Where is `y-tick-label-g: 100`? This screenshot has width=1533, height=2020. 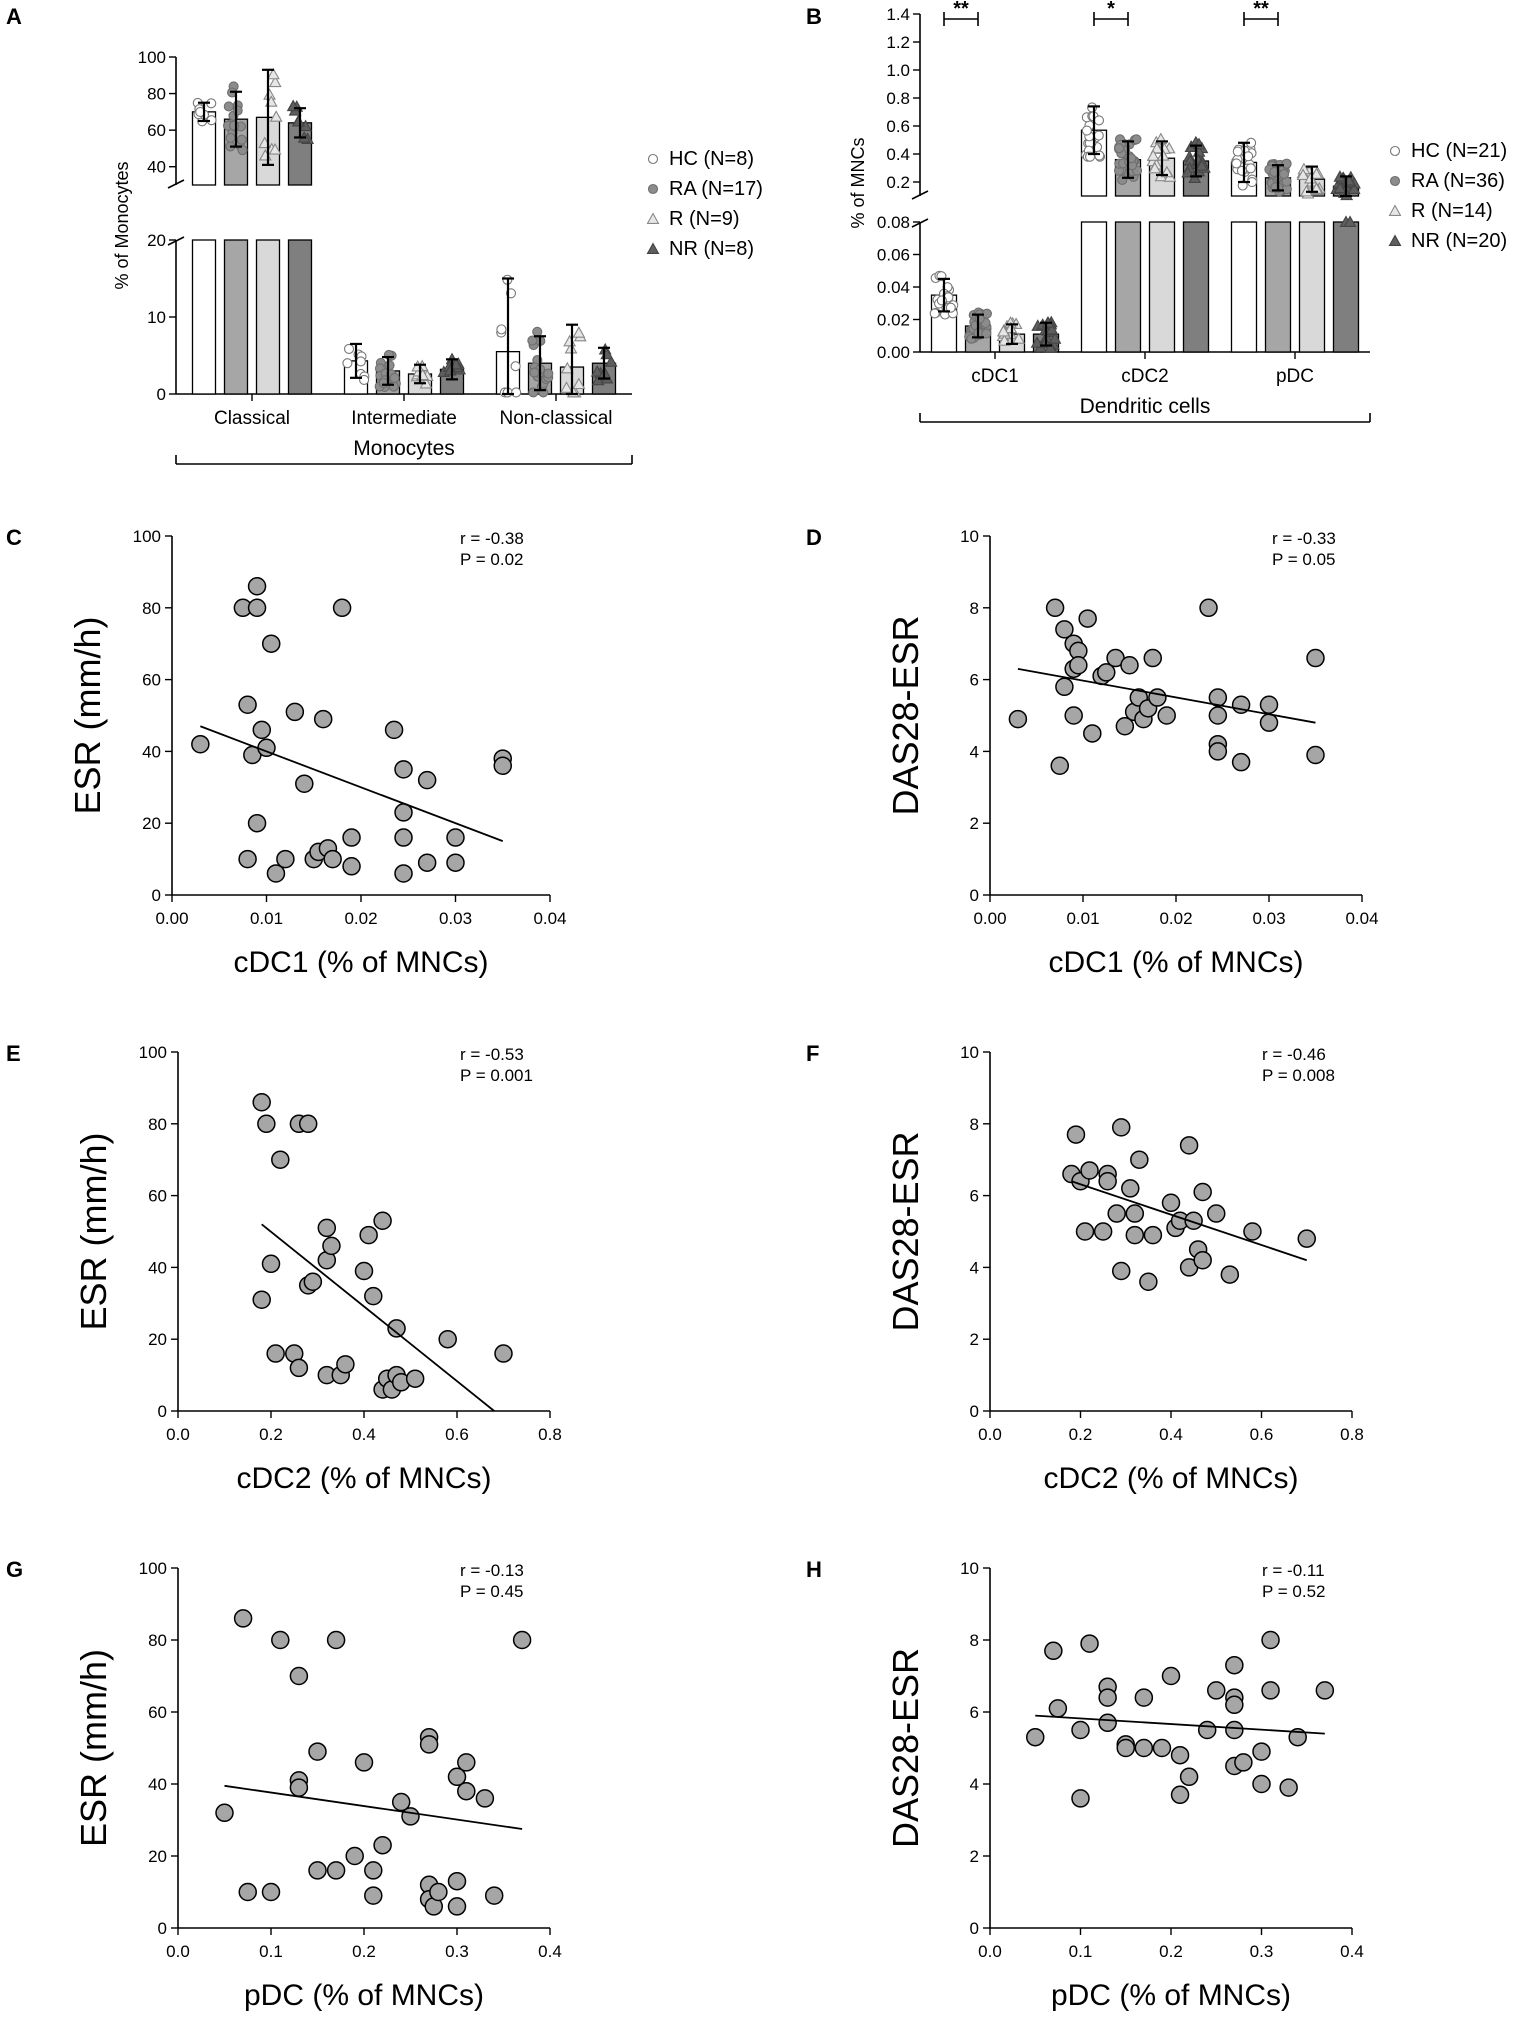 y-tick-label-g: 100 is located at coordinates (153, 1568).